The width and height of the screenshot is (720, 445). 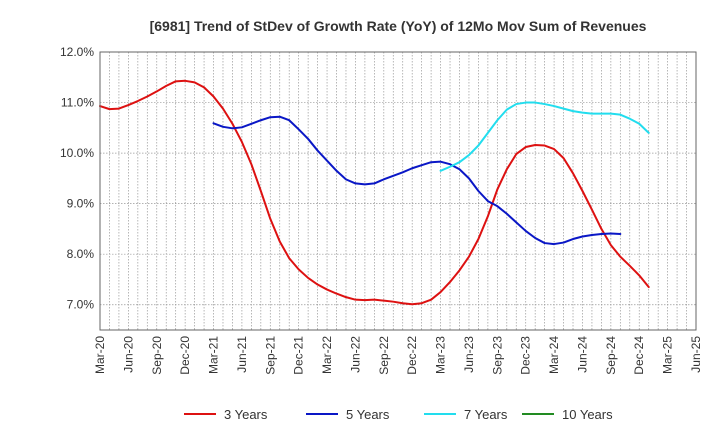 I want to click on x-tick-label: Mar-22, so click(x=327, y=355).